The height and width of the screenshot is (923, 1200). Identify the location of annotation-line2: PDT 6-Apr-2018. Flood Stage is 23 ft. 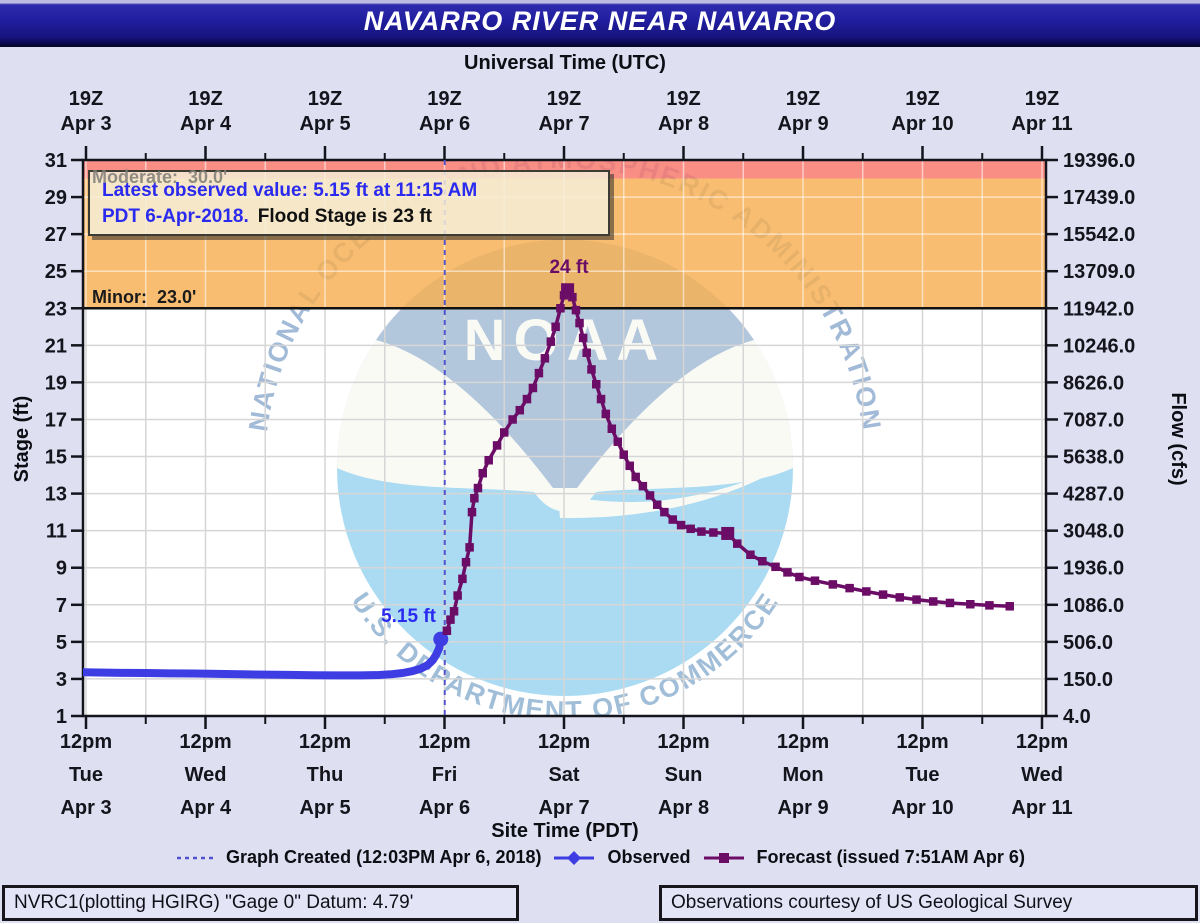
(355, 217).